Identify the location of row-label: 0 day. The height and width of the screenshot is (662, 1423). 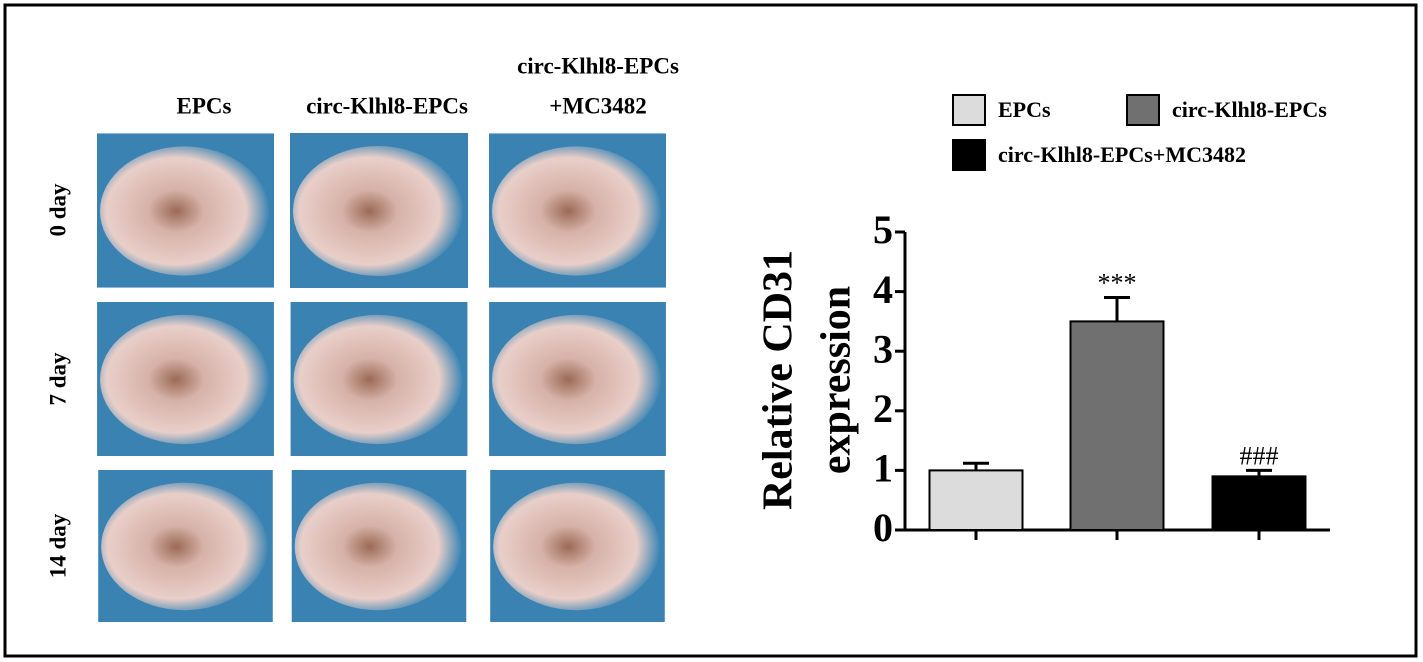
(57, 210).